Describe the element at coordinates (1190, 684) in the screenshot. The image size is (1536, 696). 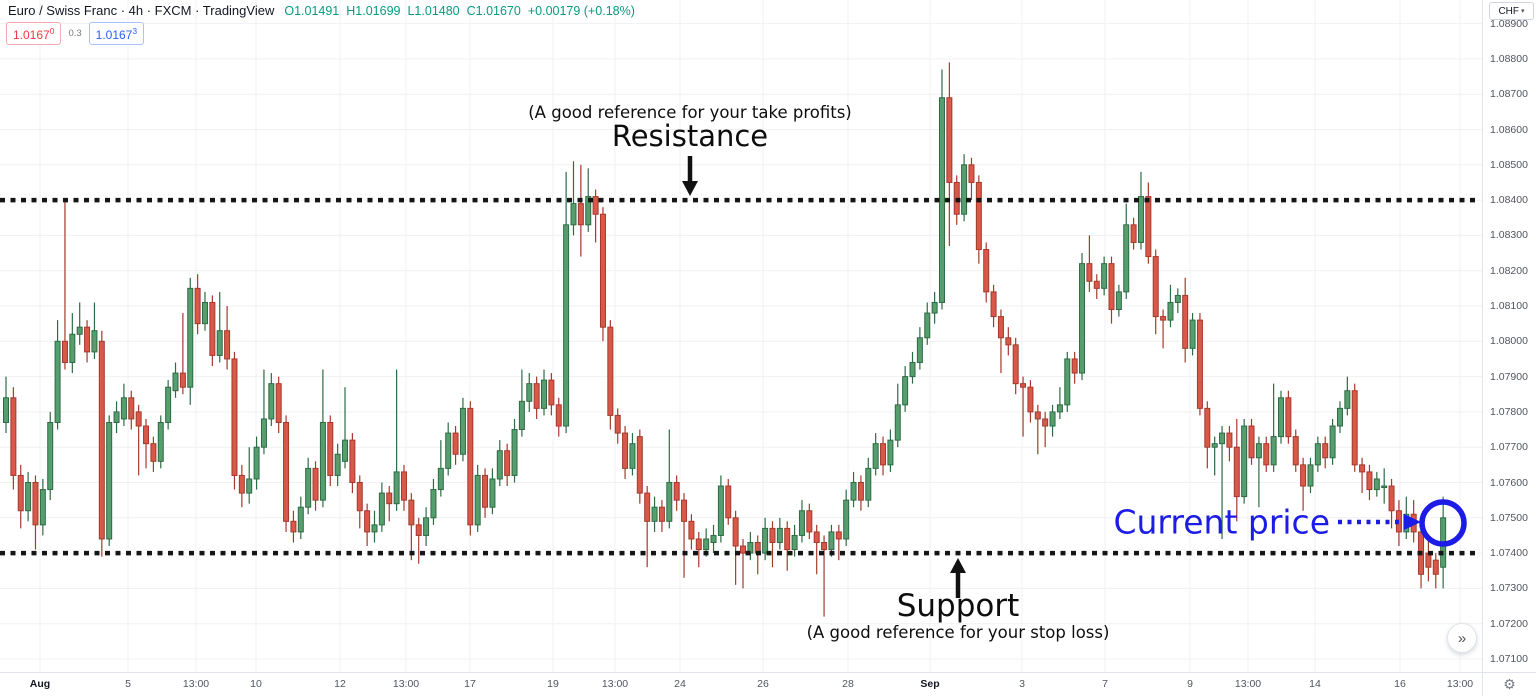
I see `time-axis-label: 9` at that location.